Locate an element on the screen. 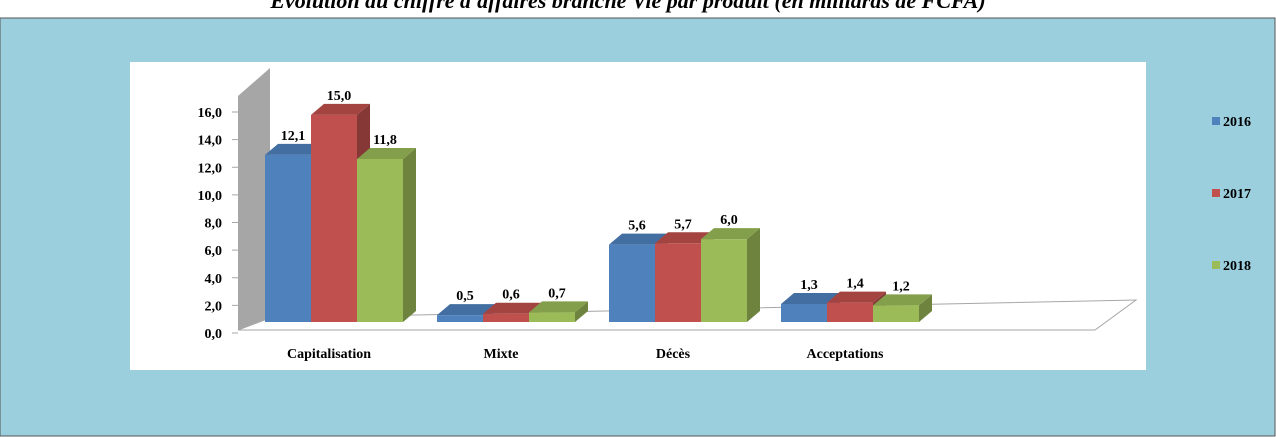  x-tick-label: Mixte is located at coordinates (501, 354).